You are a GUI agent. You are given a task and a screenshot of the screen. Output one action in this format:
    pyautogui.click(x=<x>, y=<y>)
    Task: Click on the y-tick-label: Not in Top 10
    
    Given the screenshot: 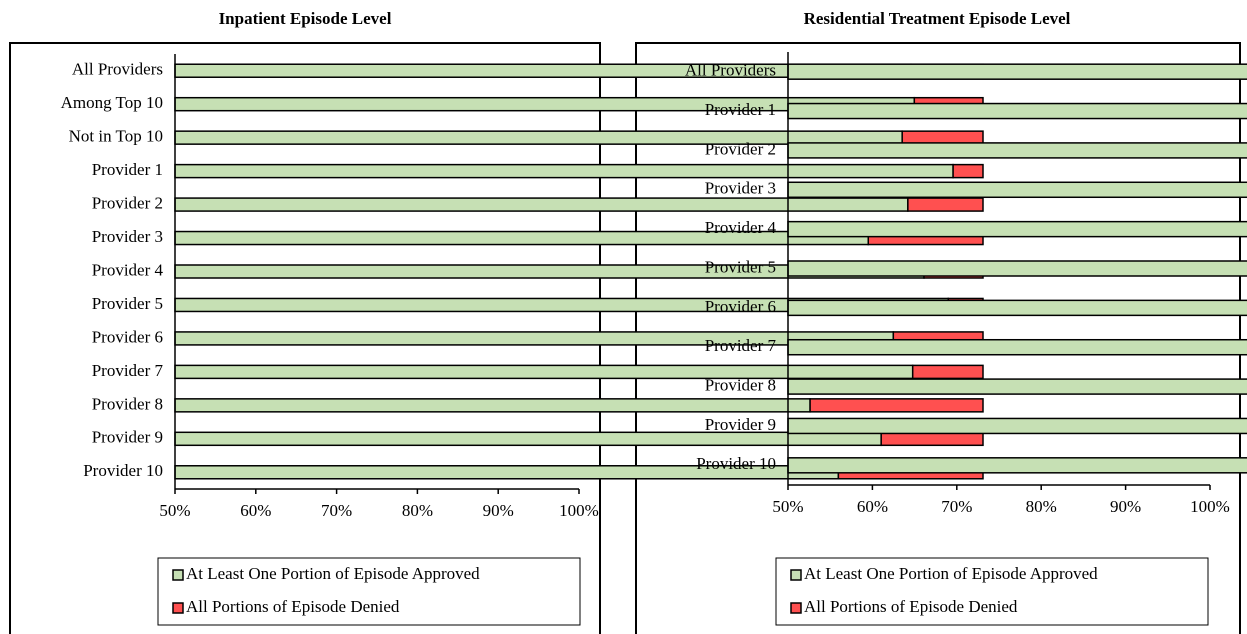 What is the action you would take?
    pyautogui.click(x=116, y=136)
    